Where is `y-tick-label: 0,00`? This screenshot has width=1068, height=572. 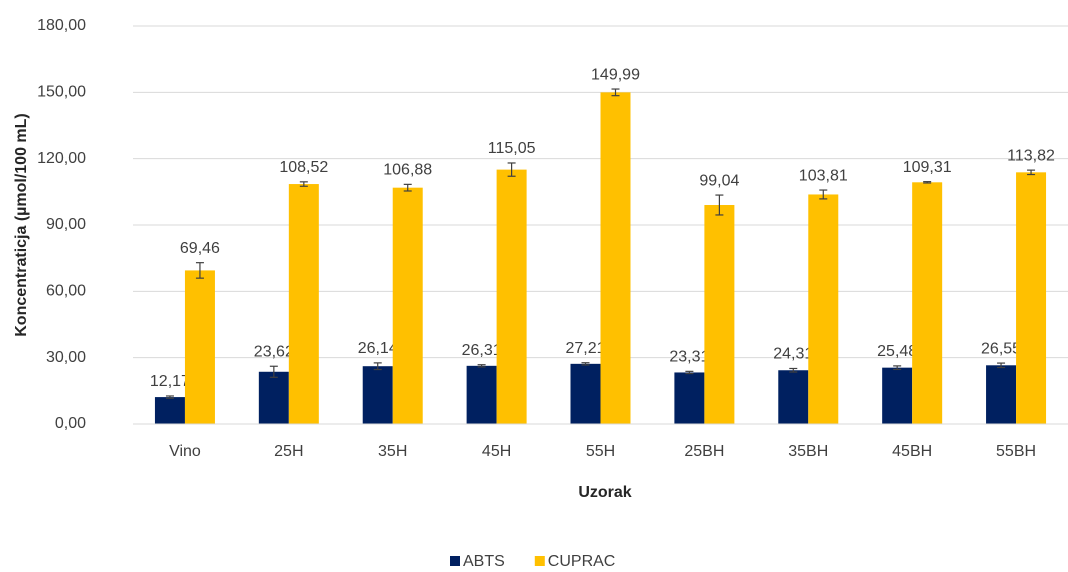
y-tick-label: 0,00 is located at coordinates (70, 423).